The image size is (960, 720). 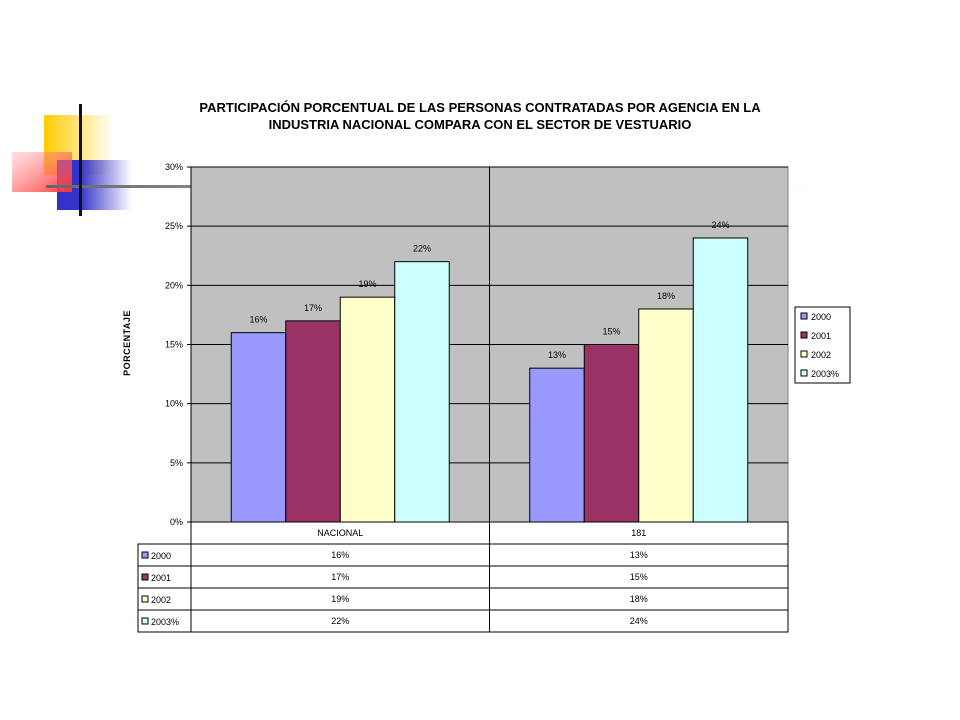 I want to click on data-label: 18%, so click(x=666, y=296).